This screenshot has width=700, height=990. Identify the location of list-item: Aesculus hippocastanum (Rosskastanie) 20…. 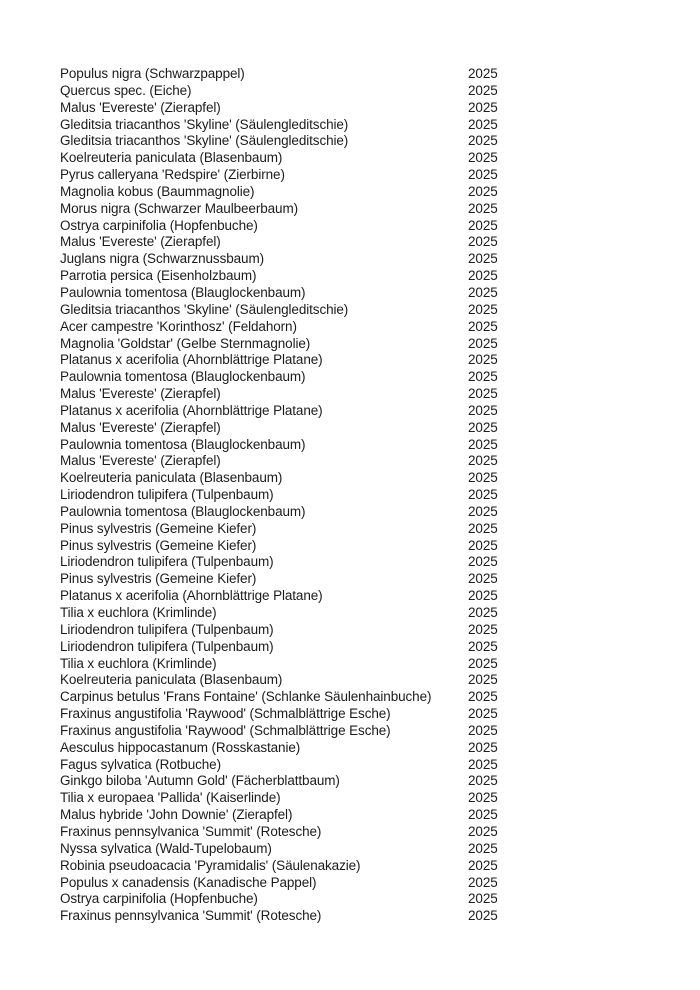
(380, 748).